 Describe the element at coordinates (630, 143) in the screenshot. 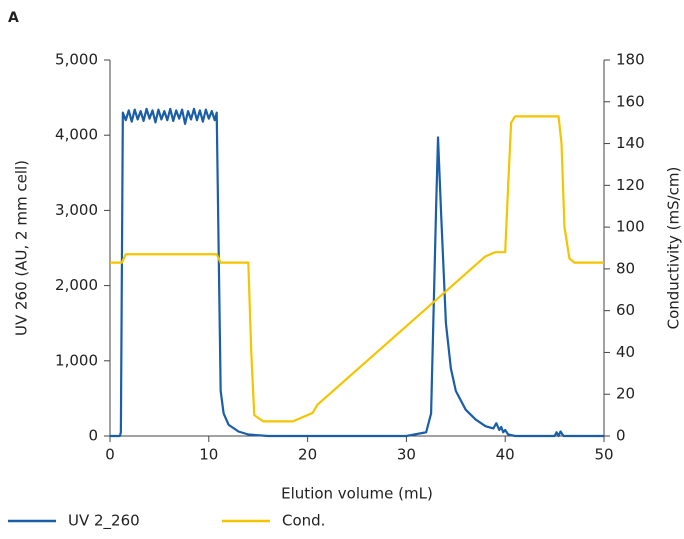

I see `y2-tick-label: 140` at that location.